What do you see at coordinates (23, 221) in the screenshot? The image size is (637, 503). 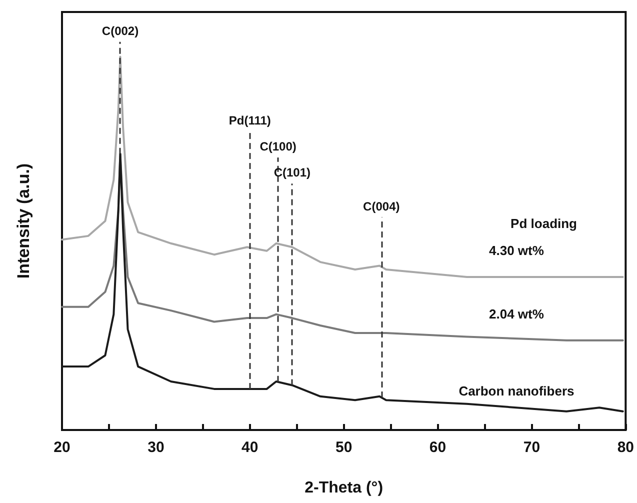 I see `y-axis-title: Intensity (a.u.)` at bounding box center [23, 221].